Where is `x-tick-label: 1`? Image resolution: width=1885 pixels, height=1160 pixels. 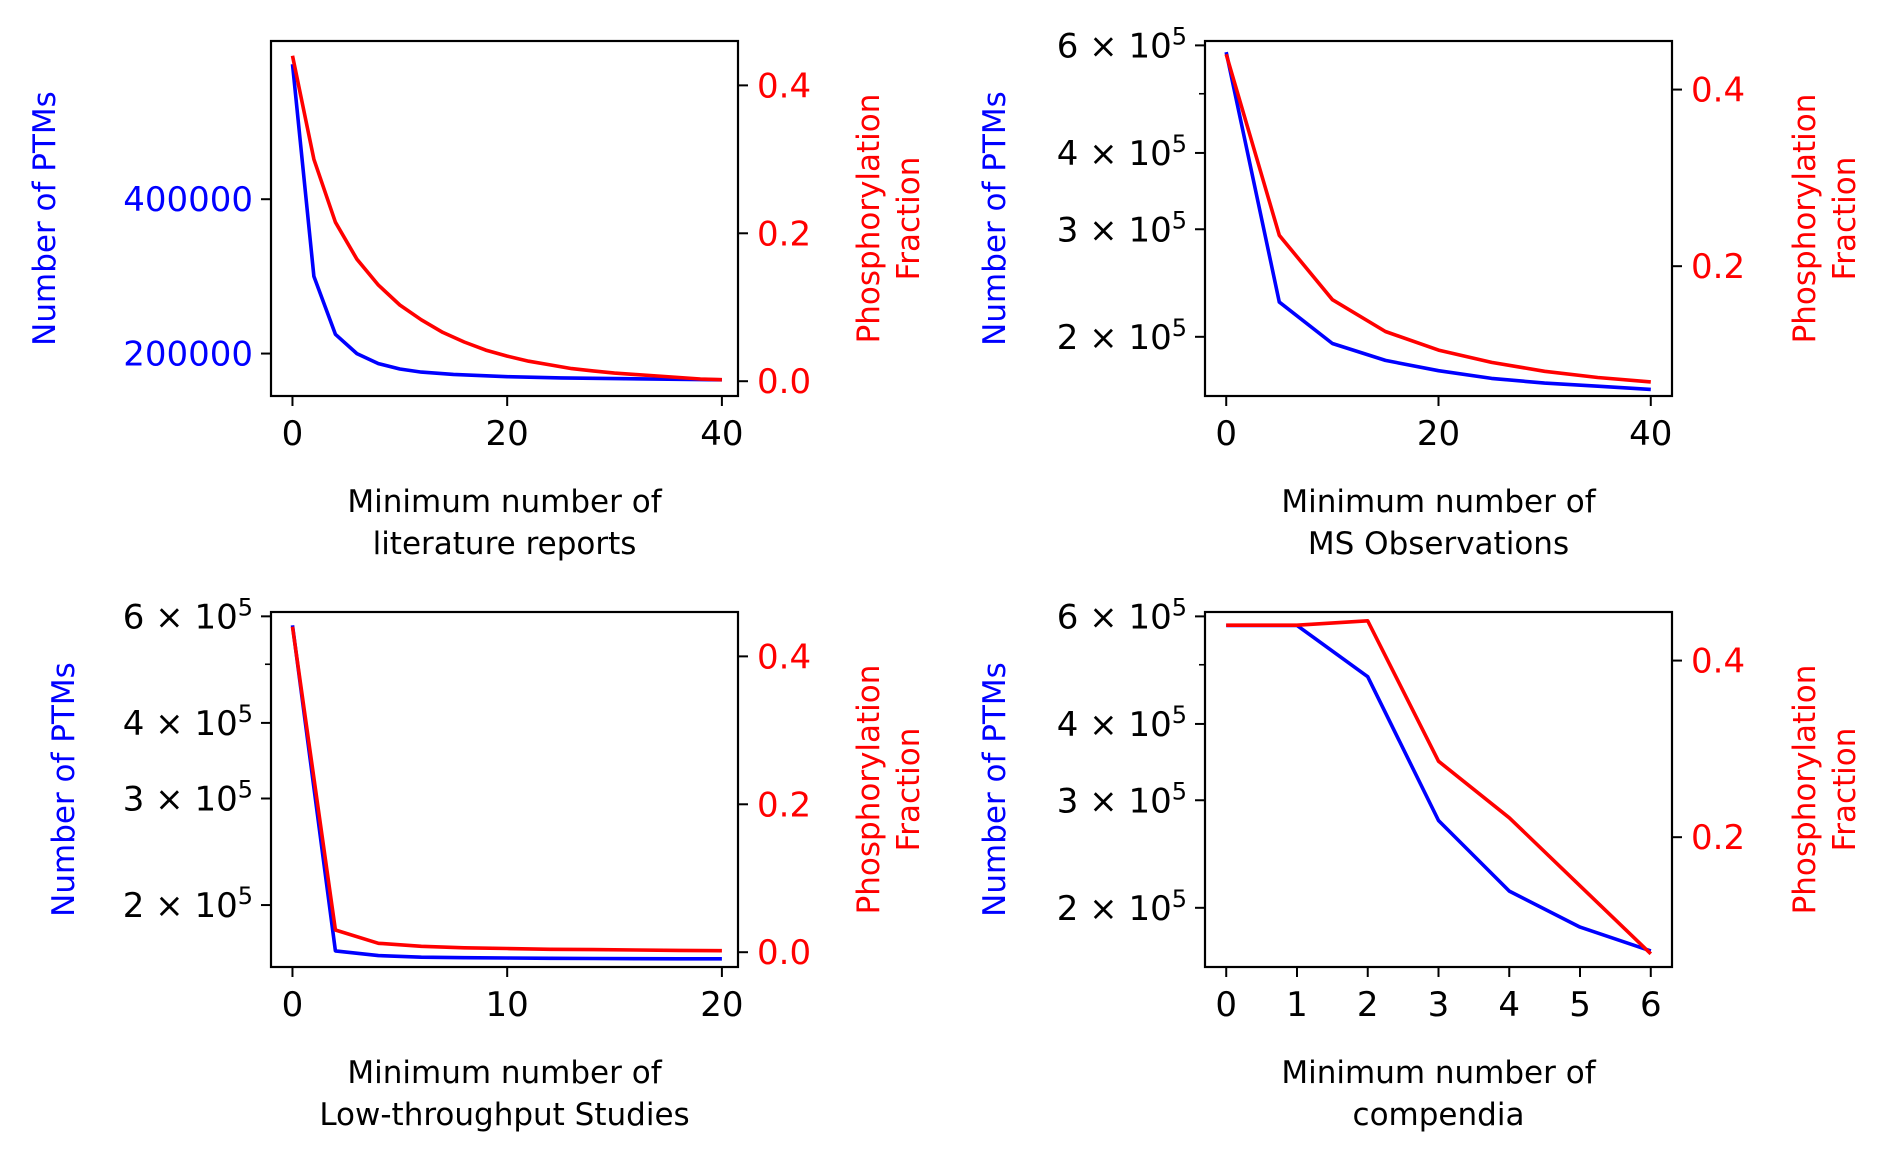 x-tick-label: 1 is located at coordinates (1297, 1005).